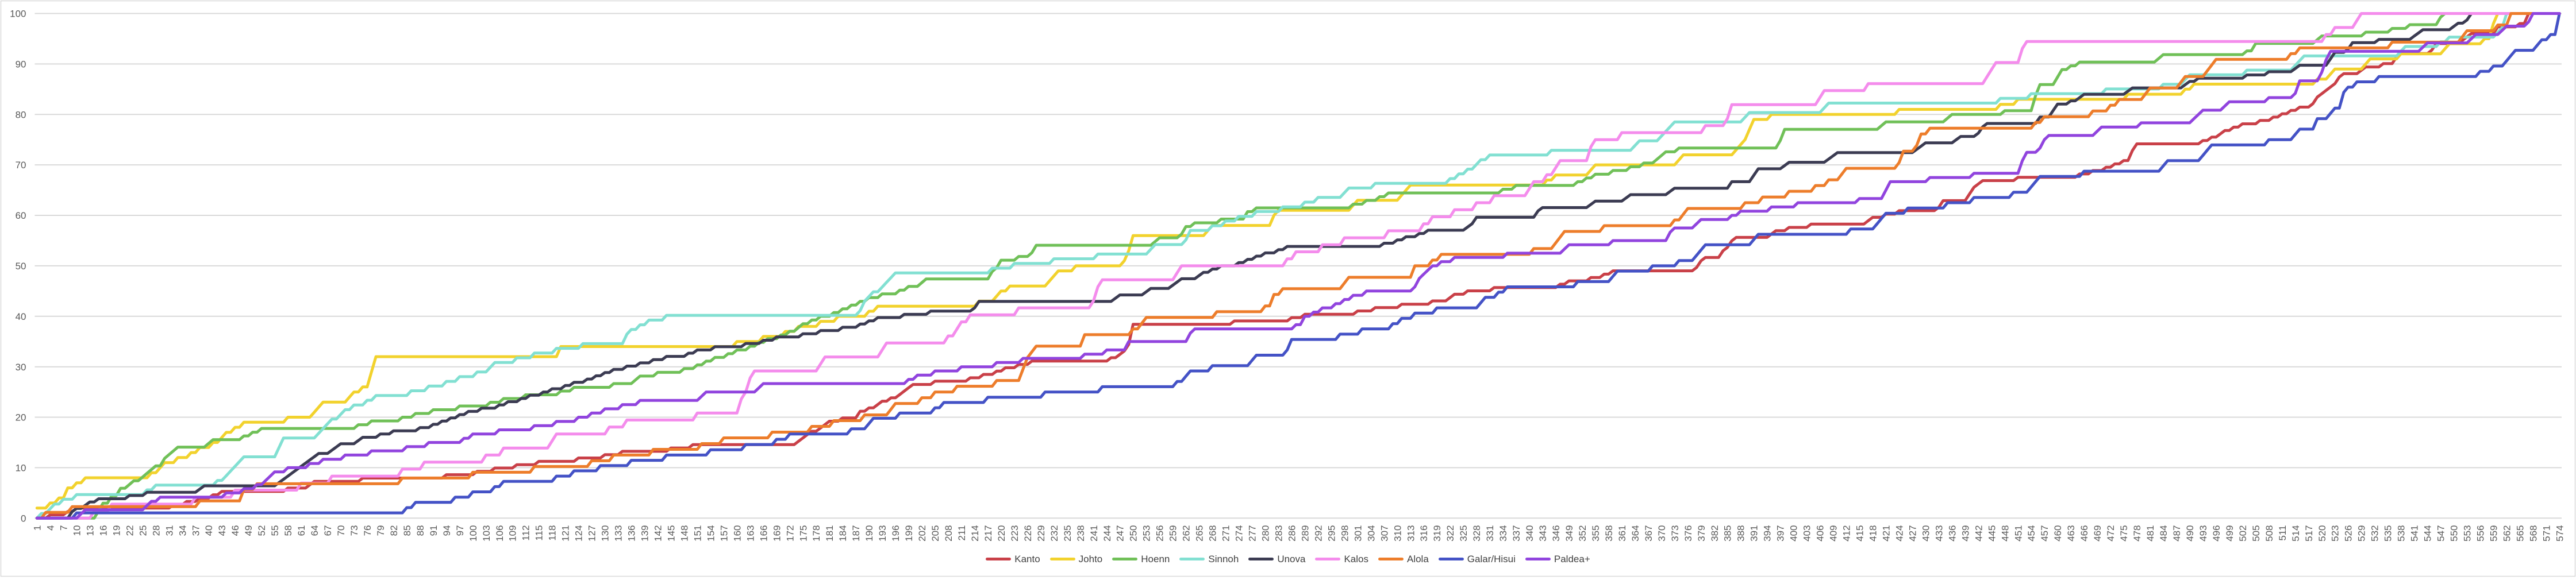 Image resolution: width=2576 pixels, height=580 pixels. Describe the element at coordinates (1912, 533) in the screenshot. I see `svg-text: 427` at that location.